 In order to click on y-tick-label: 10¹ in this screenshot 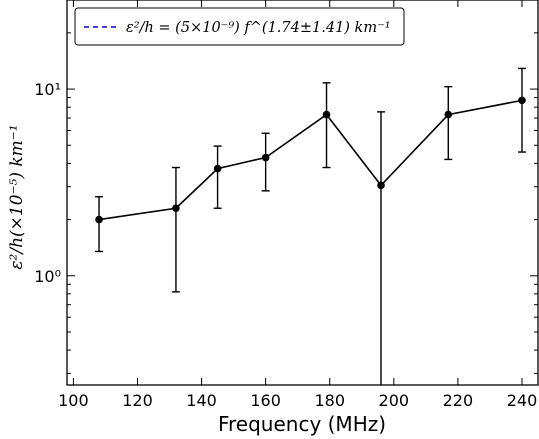, I will do `click(47, 89)`.